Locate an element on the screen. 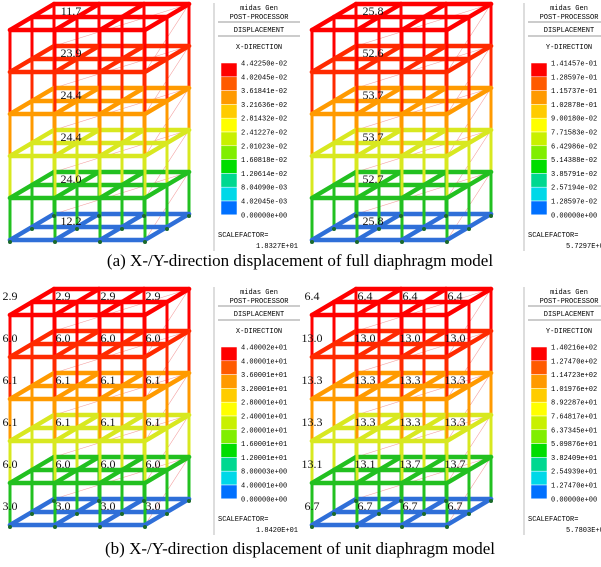 The height and width of the screenshot is (567, 601). legend-value: 1.28597e-02 is located at coordinates (574, 203).